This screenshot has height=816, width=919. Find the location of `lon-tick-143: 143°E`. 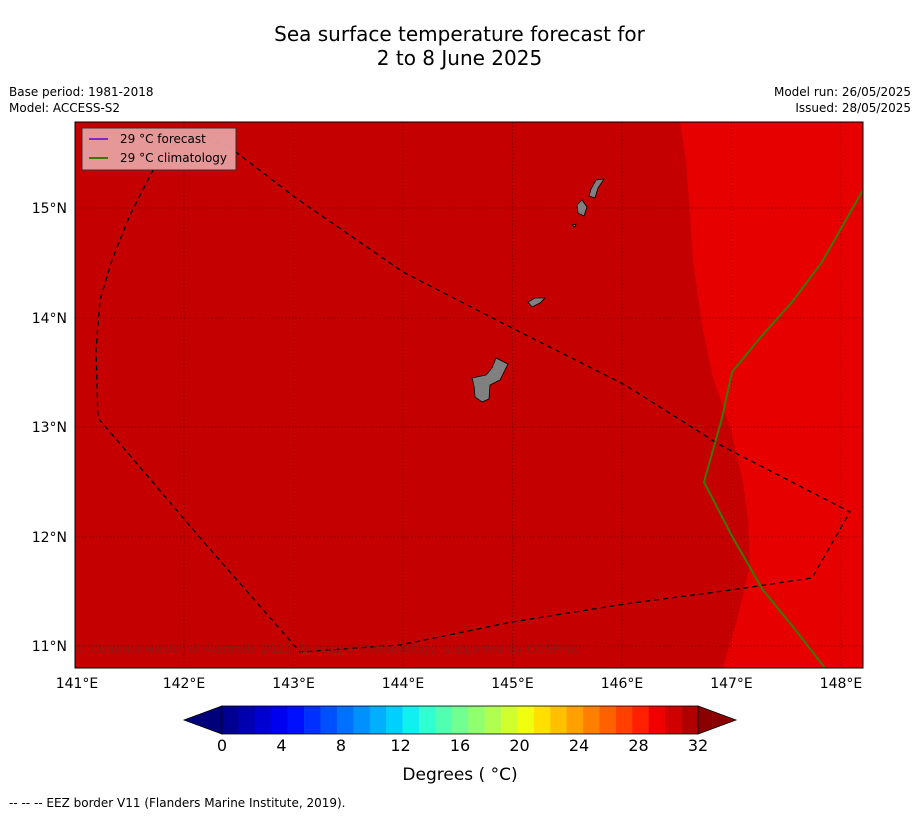

lon-tick-143: 143°E is located at coordinates (293, 684).